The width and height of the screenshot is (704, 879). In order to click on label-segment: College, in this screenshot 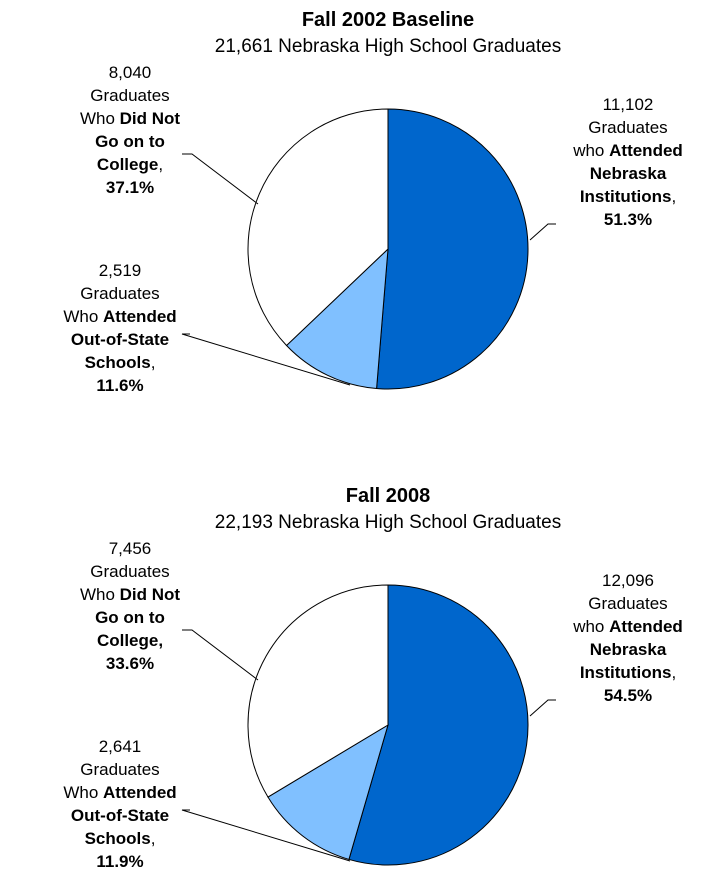, I will do `click(130, 640)`.